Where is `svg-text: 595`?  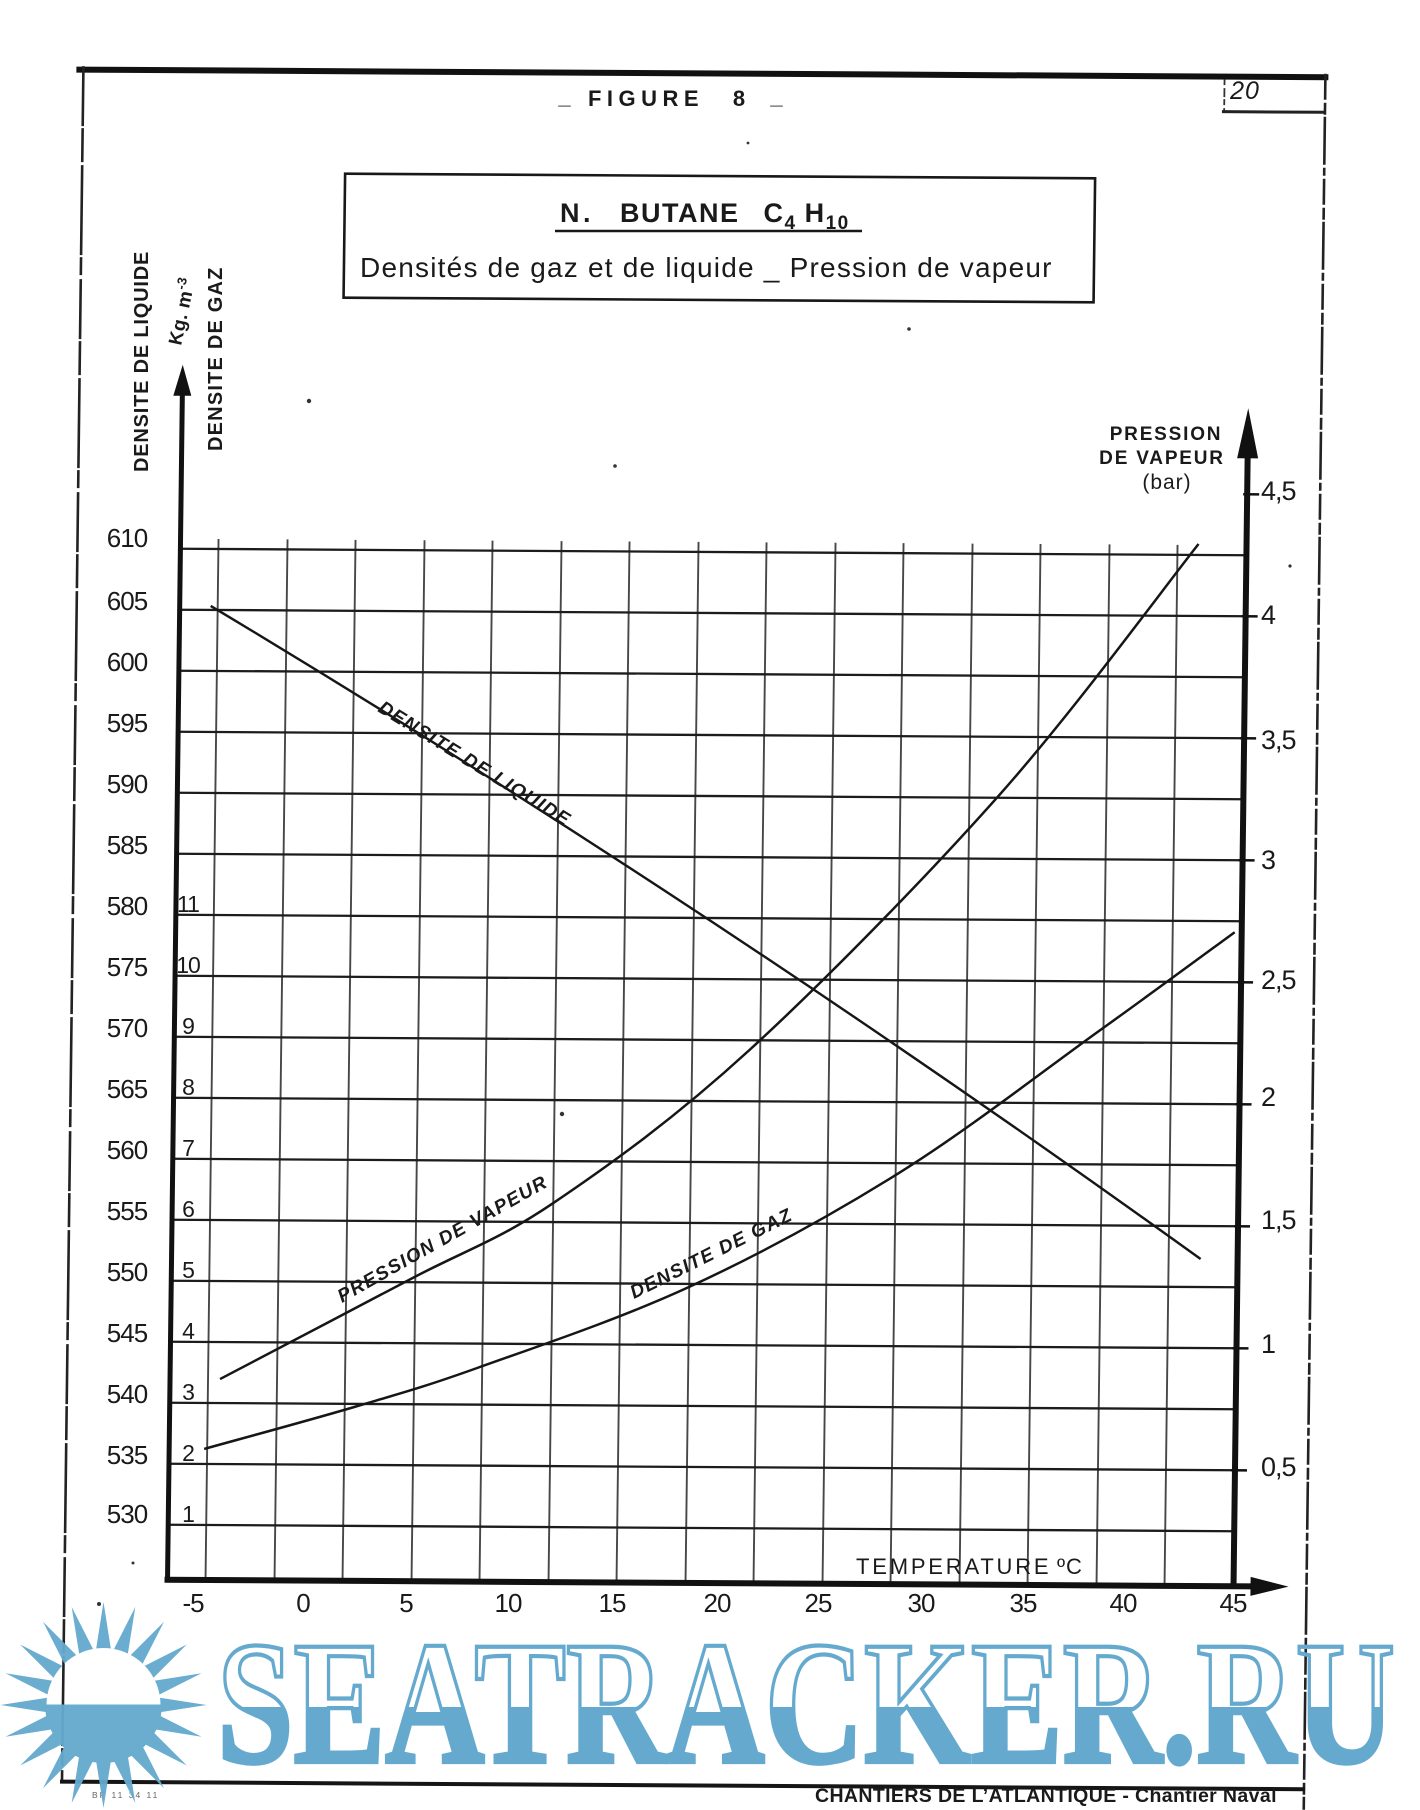
svg-text: 595 is located at coordinates (127, 723).